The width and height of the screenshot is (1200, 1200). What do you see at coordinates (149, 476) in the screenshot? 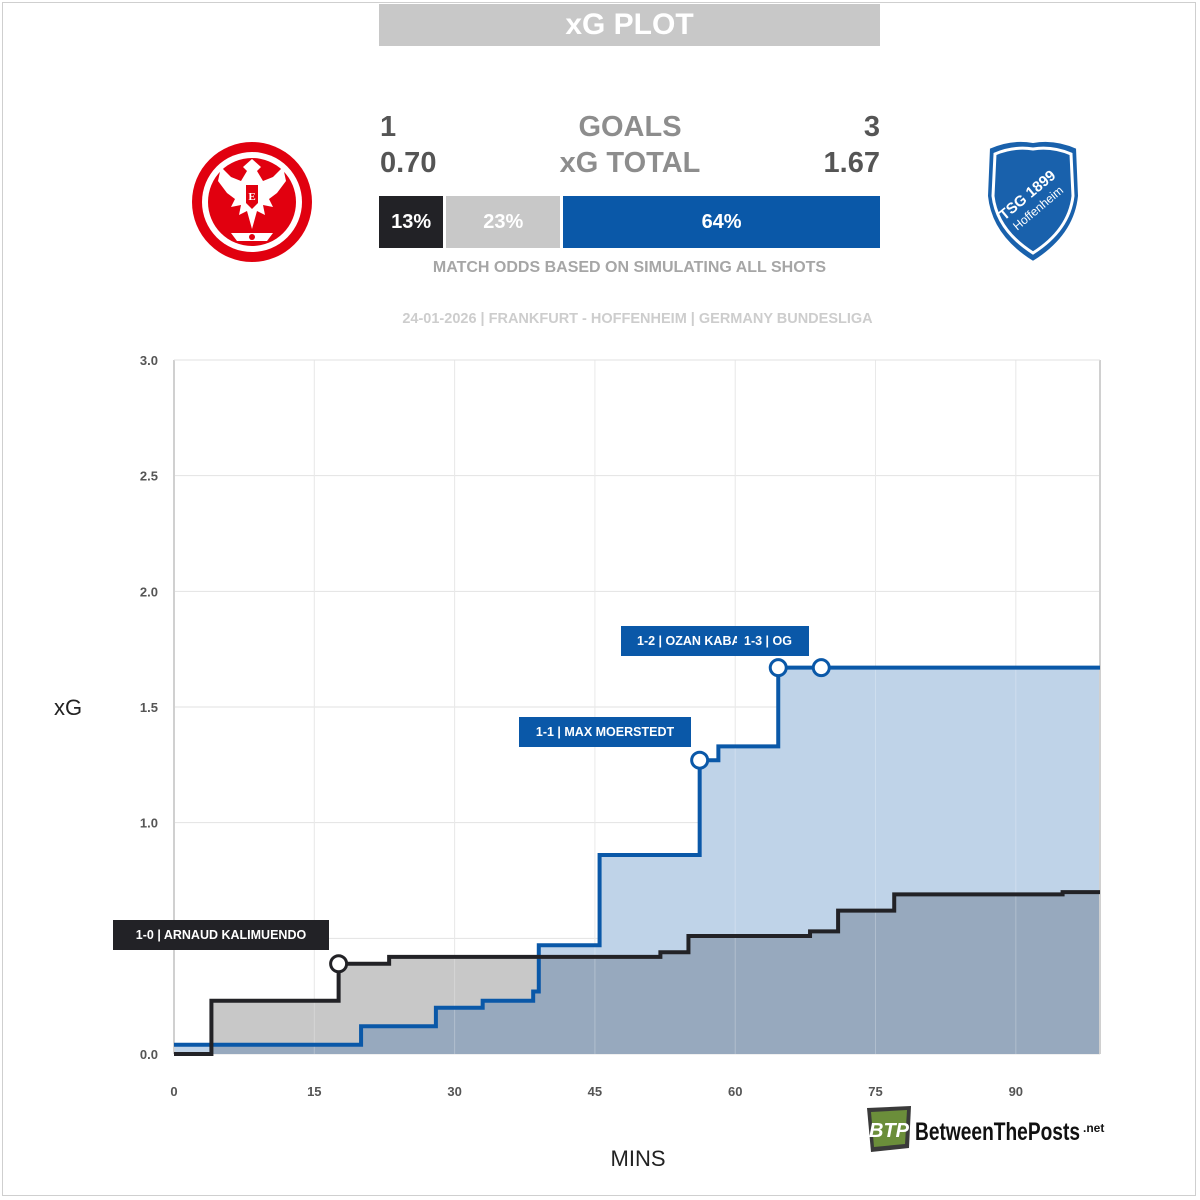
I see `y-tick-label: 2.5` at bounding box center [149, 476].